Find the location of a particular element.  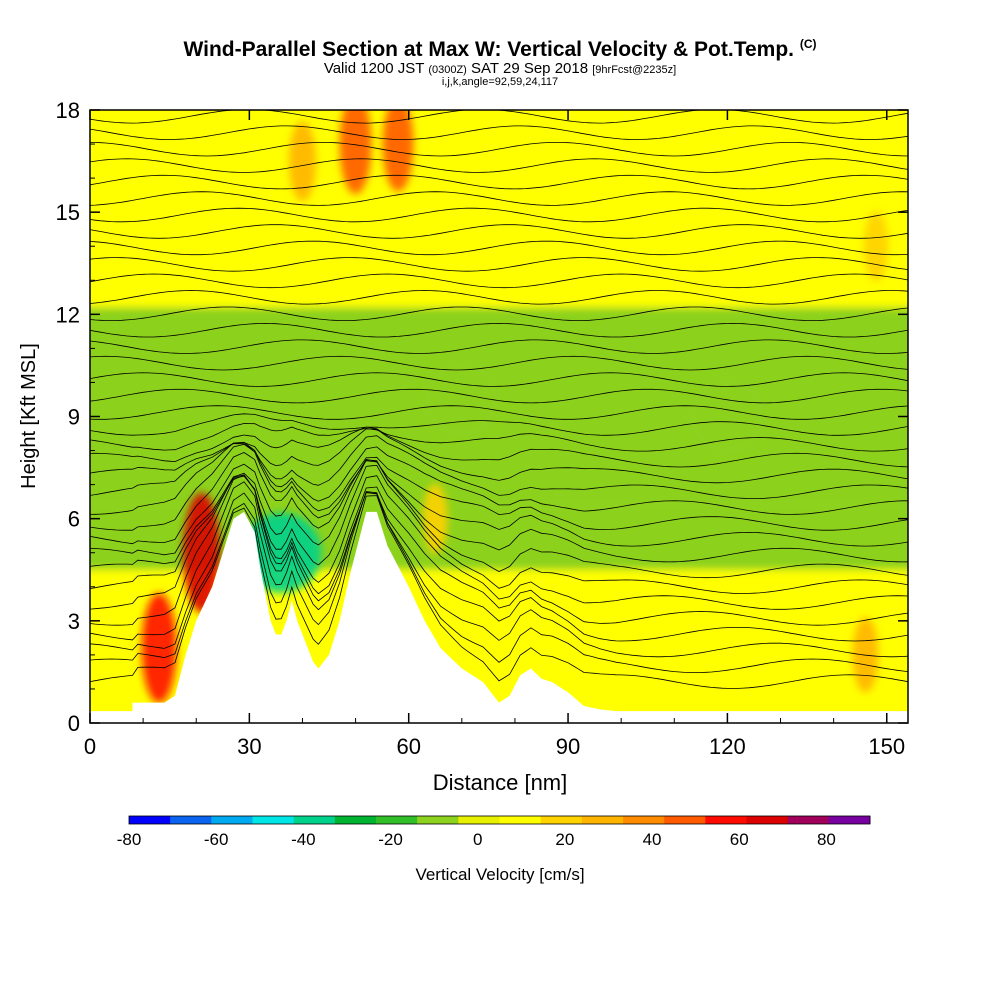

x-tick-label: 120 is located at coordinates (727, 746).